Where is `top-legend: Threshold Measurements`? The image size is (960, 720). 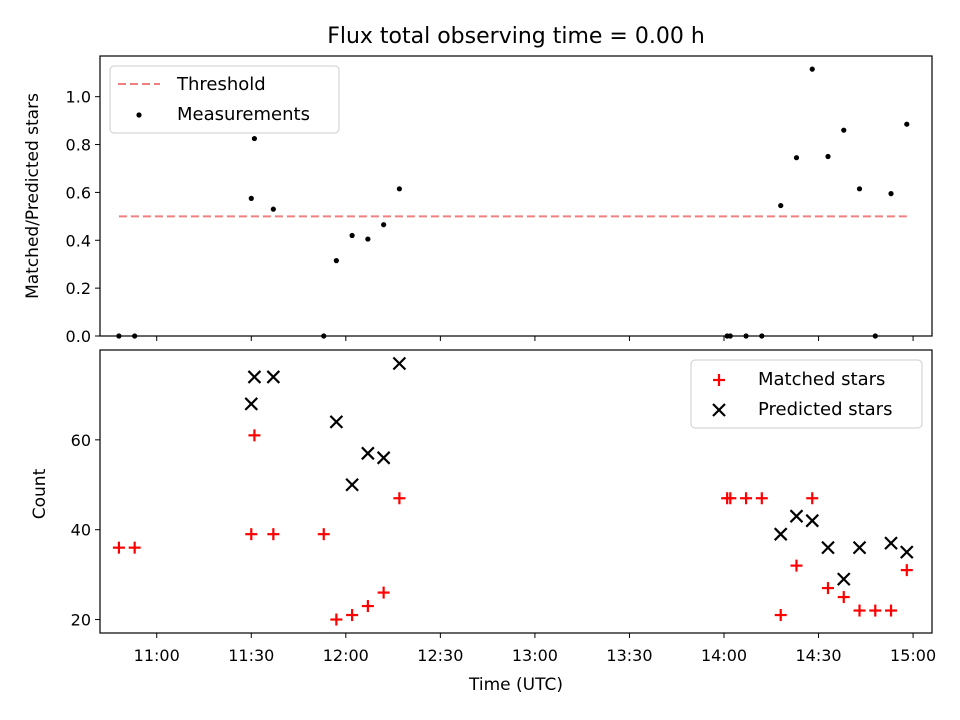 top-legend: Threshold Measurements is located at coordinates (224, 99).